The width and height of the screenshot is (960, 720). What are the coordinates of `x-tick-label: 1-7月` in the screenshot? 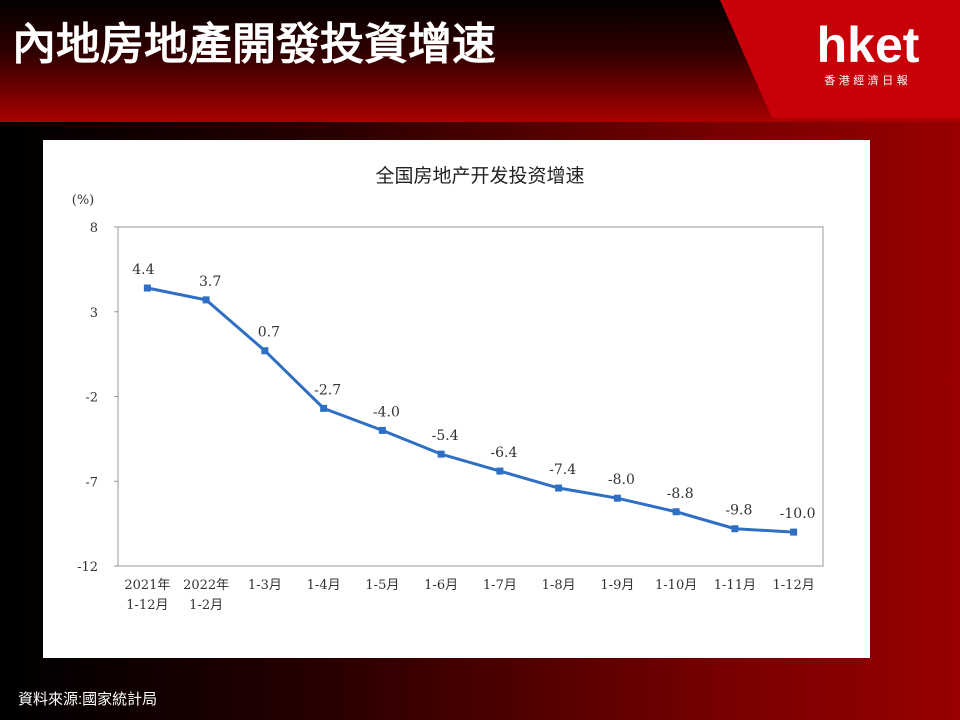 It's located at (499, 585).